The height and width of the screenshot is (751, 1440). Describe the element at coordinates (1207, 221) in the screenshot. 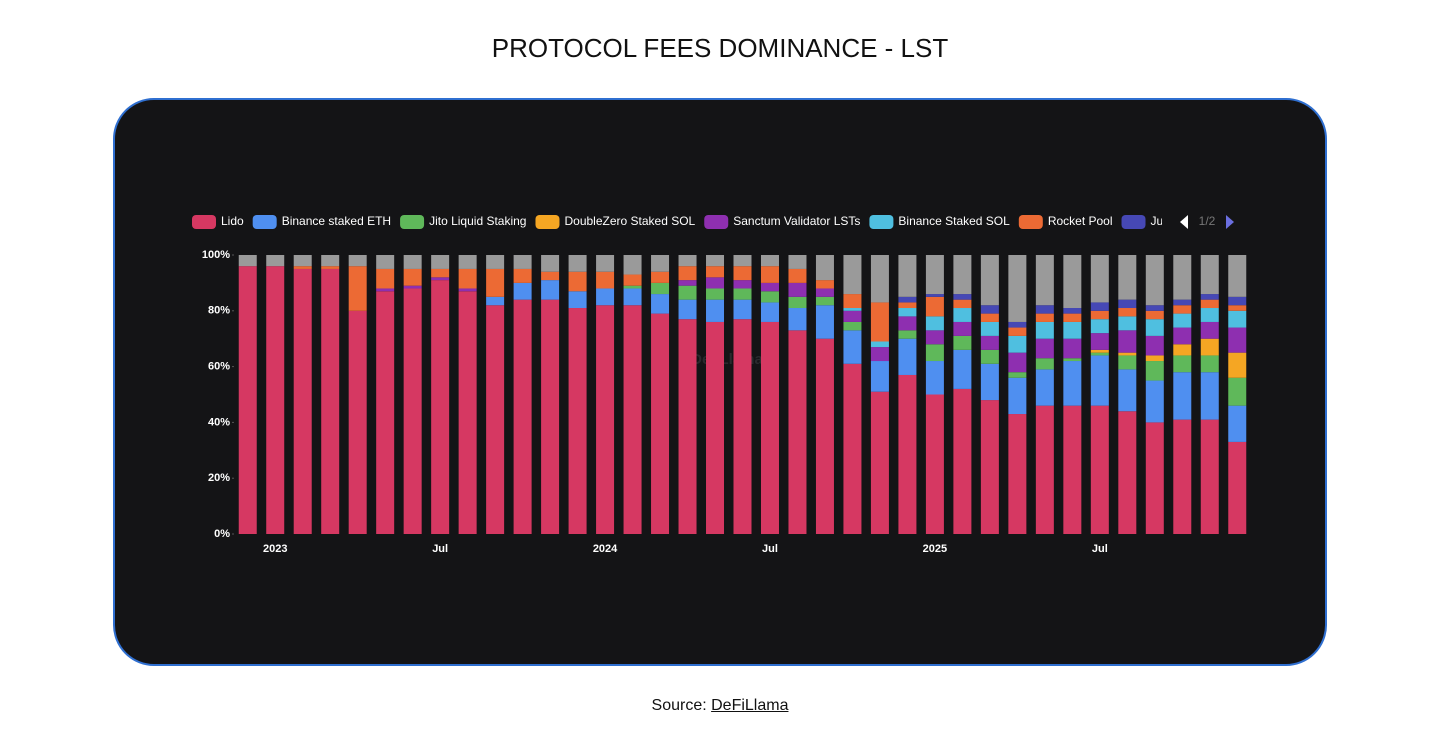

I see `legend-page: 1/2` at that location.